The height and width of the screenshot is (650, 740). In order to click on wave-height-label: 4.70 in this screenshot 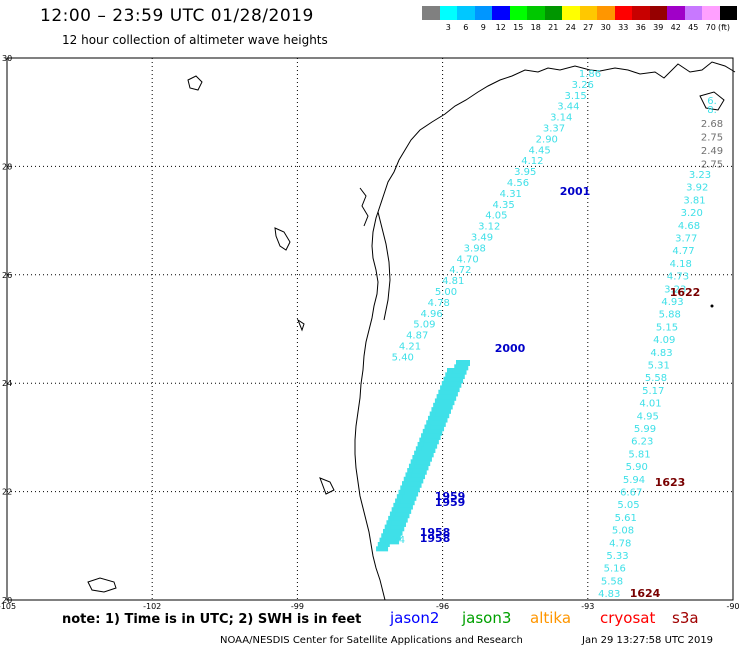, I will do `click(467, 259)`.